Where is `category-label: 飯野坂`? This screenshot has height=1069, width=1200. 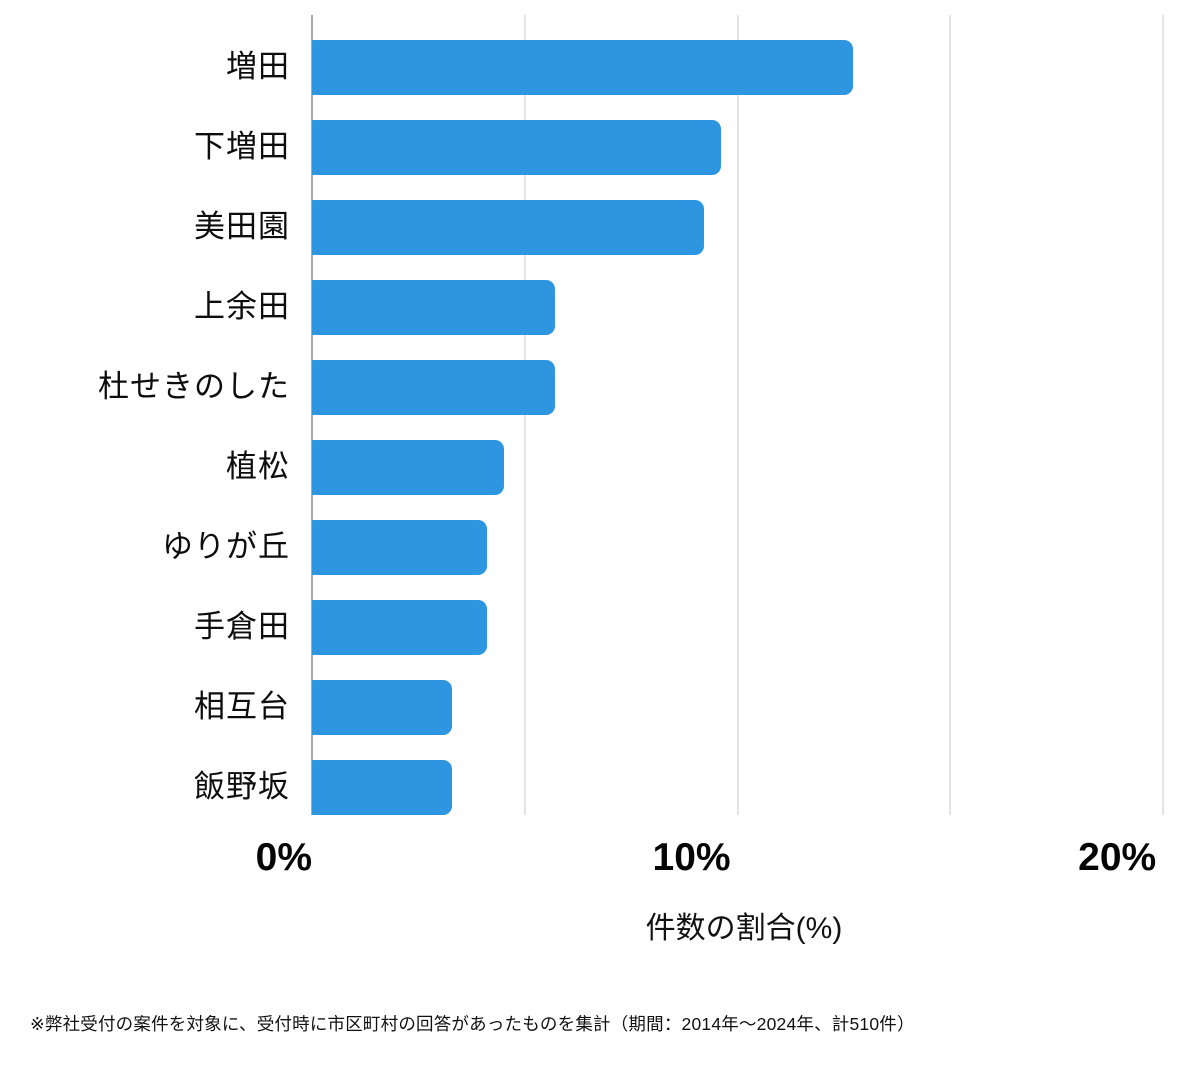 category-label: 飯野坂 is located at coordinates (242, 786).